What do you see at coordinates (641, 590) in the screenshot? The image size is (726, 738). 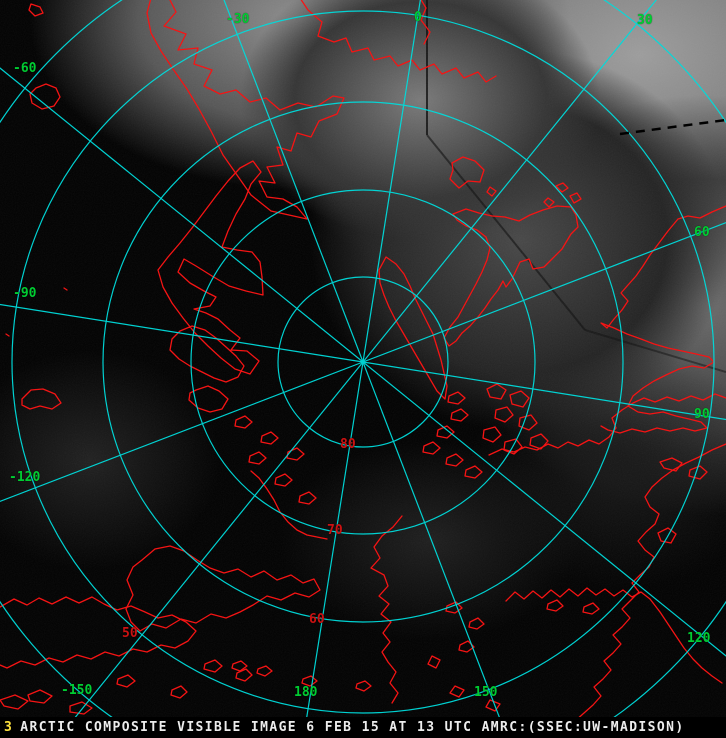 I see `coastline-okhotsk` at bounding box center [641, 590].